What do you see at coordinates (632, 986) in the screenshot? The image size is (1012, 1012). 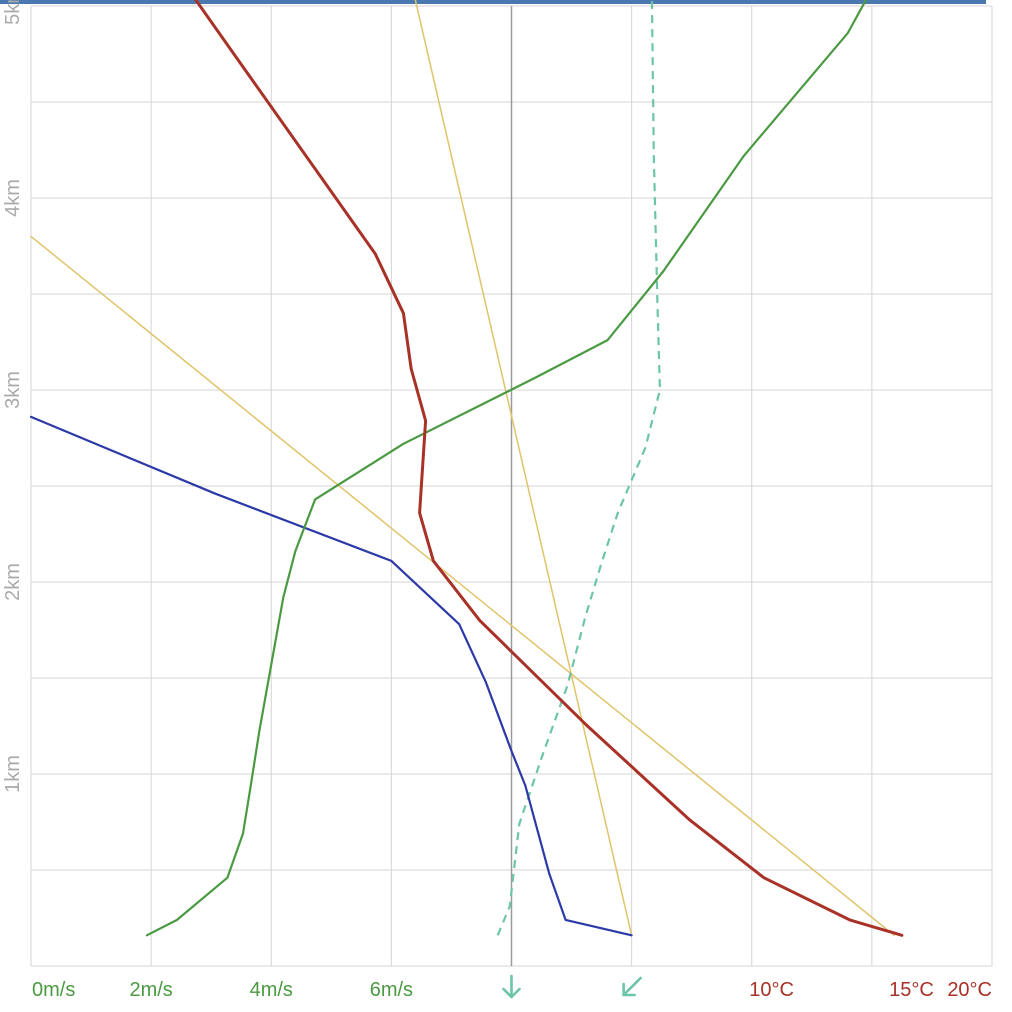 I see `arrow-down-left-icon` at bounding box center [632, 986].